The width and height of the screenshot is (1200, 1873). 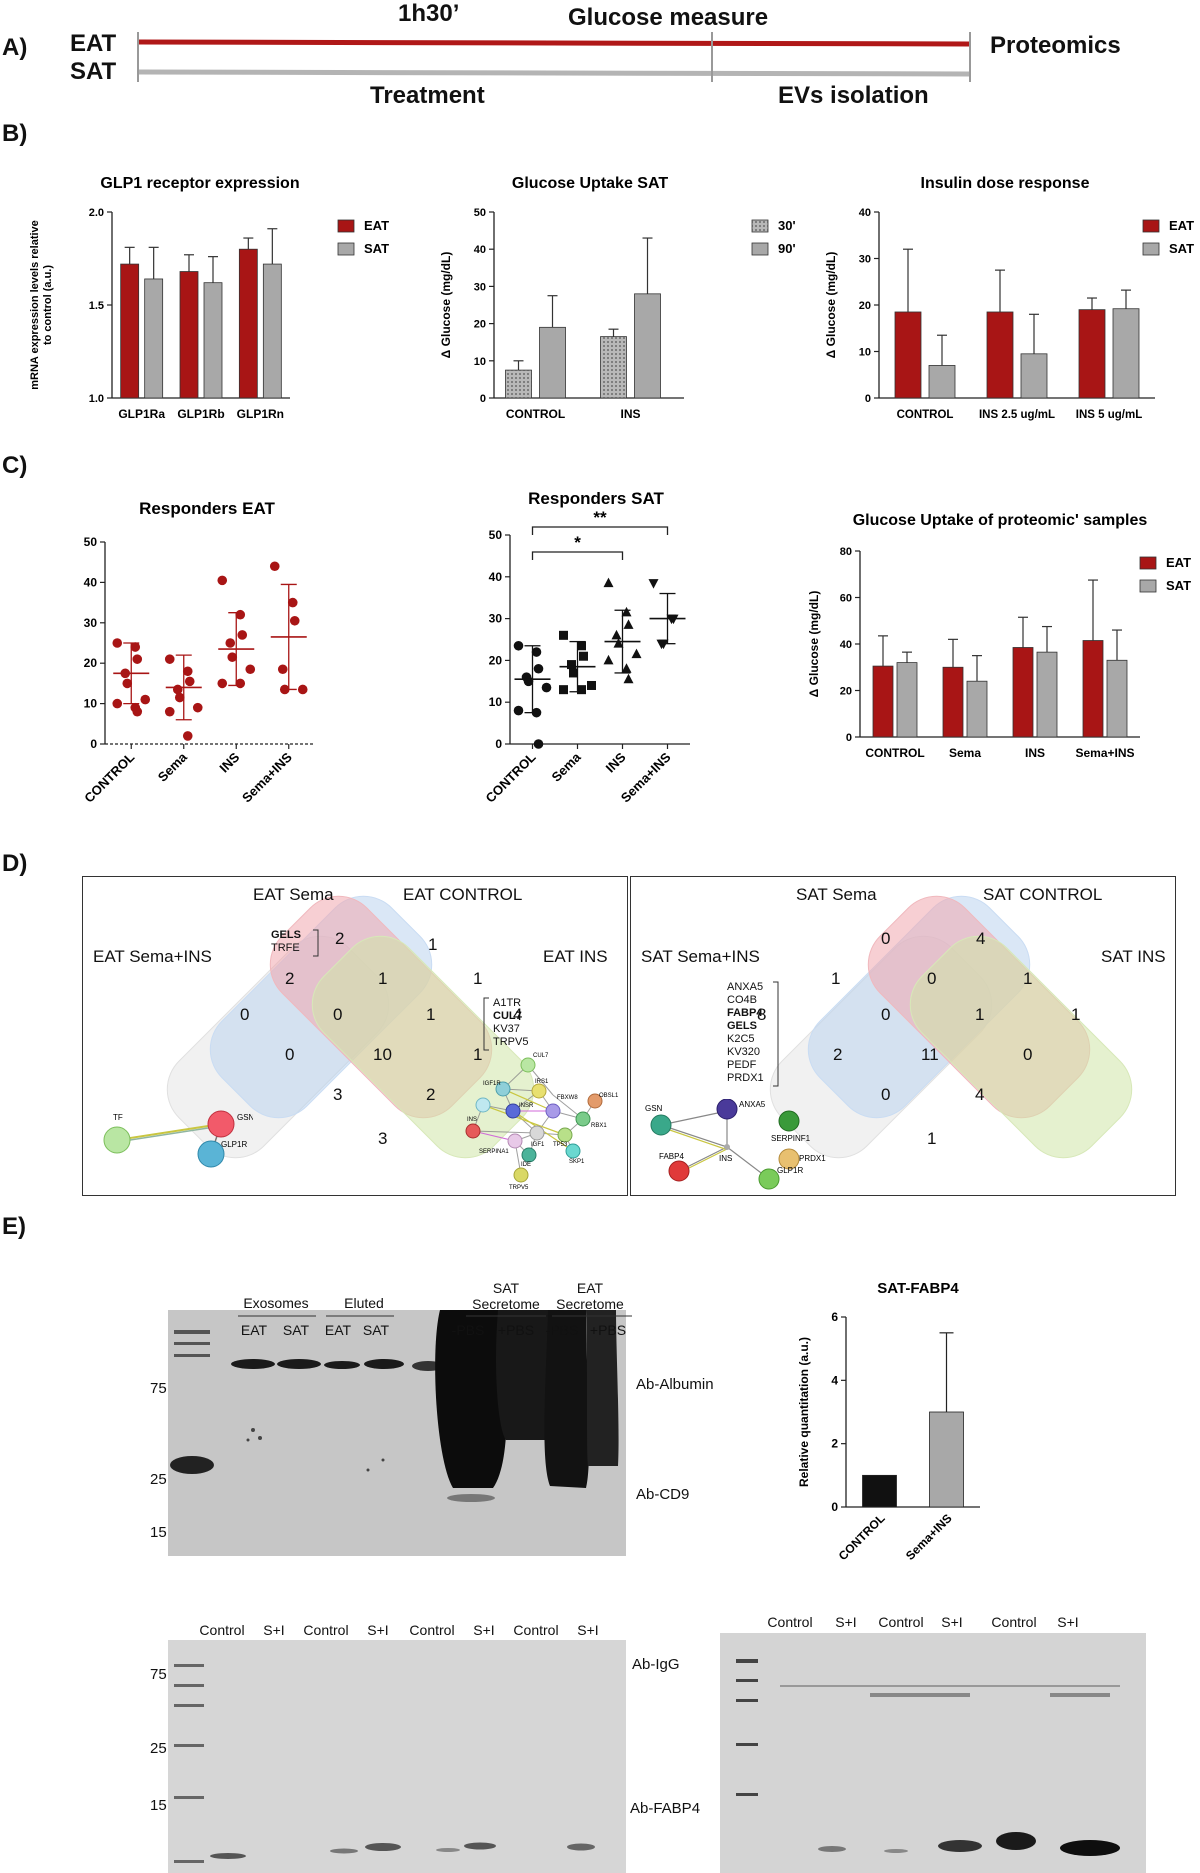 I want to click on blot1-group-eat-secretome-2: Secretome, so click(x=590, y=1304).